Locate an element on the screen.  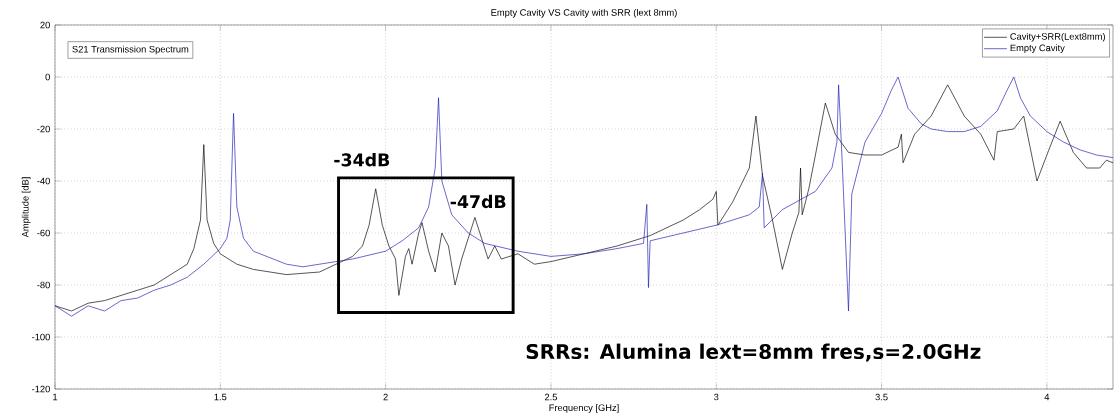
y-tick-label: -120 is located at coordinates (41, 389).